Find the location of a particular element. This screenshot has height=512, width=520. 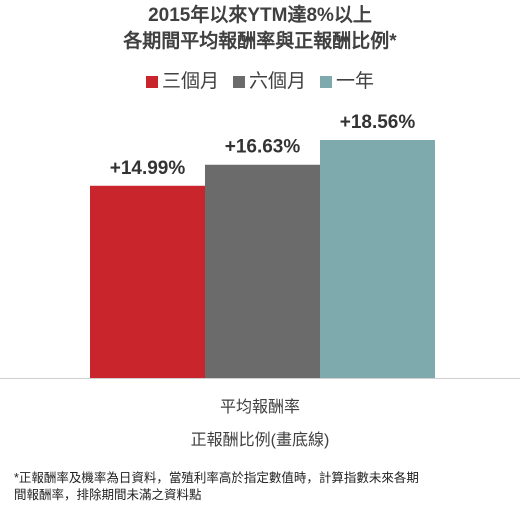

legend: 三個月 六個月 一年 is located at coordinates (260, 82).